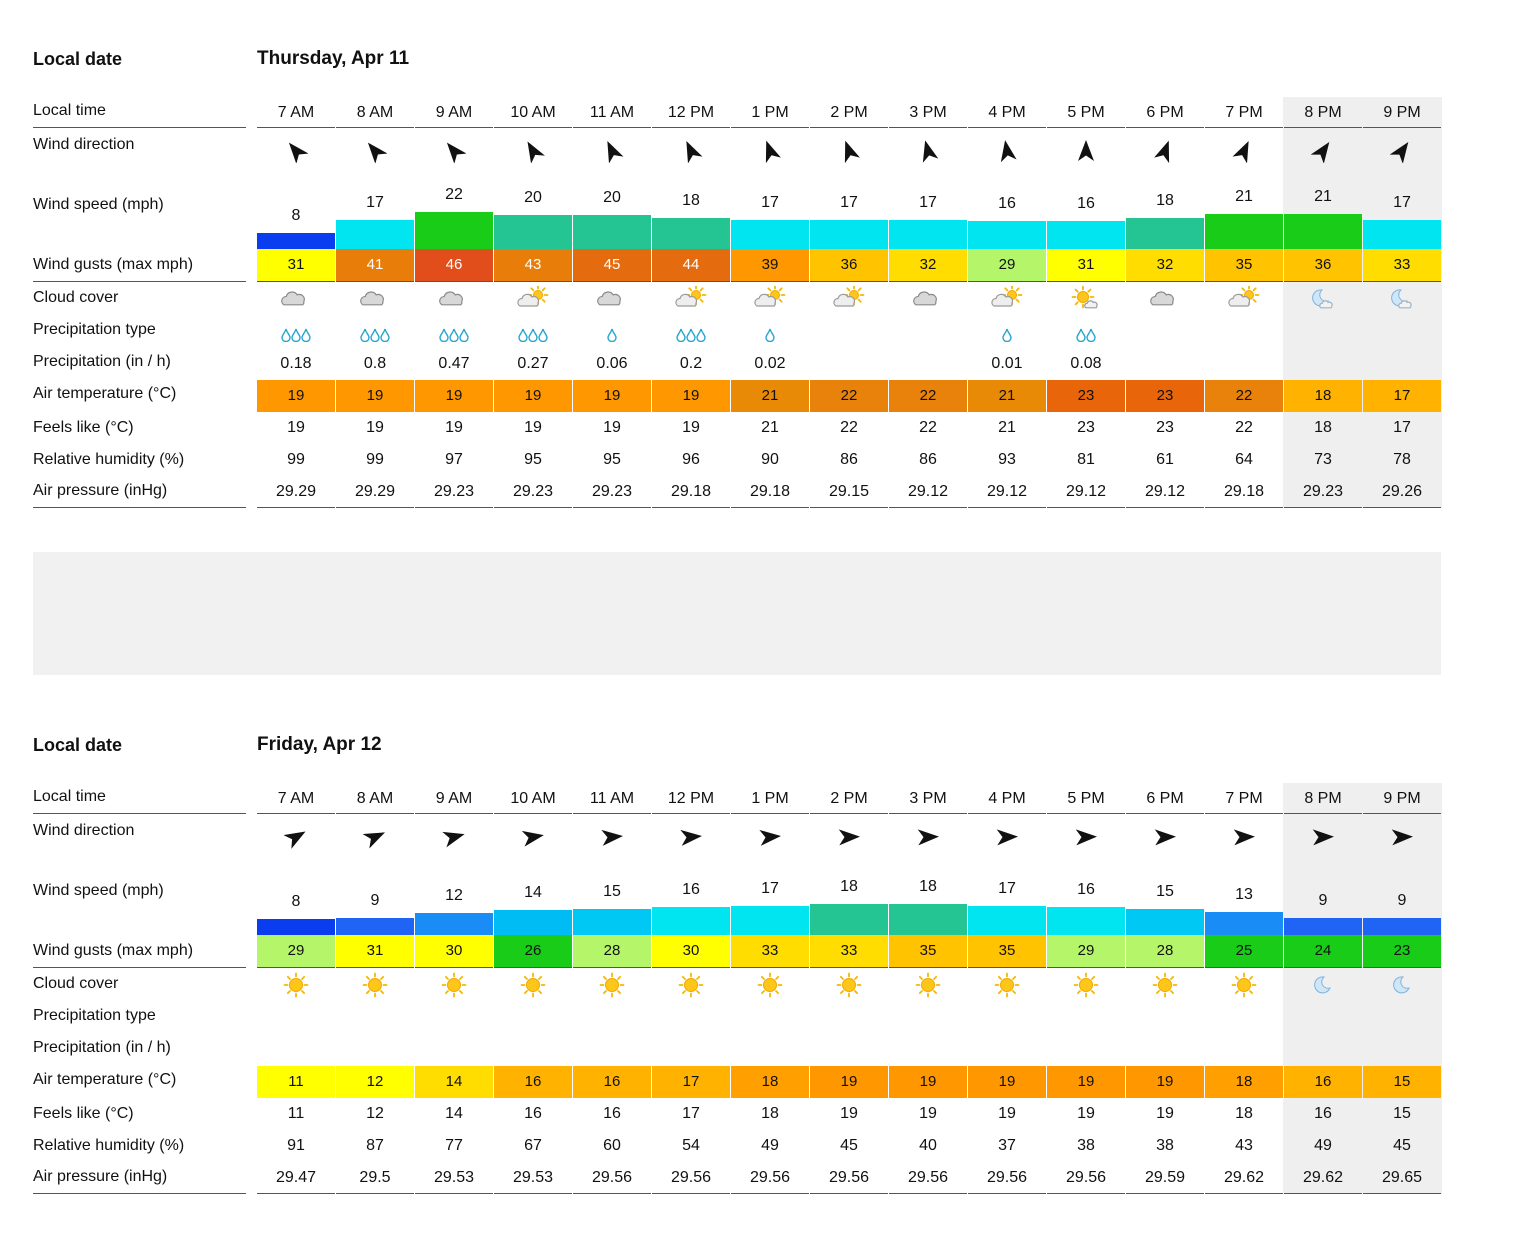  Describe the element at coordinates (849, 940) in the screenshot. I see `hour-column: 2 PM 18 33 19 19 45 29.56` at that location.